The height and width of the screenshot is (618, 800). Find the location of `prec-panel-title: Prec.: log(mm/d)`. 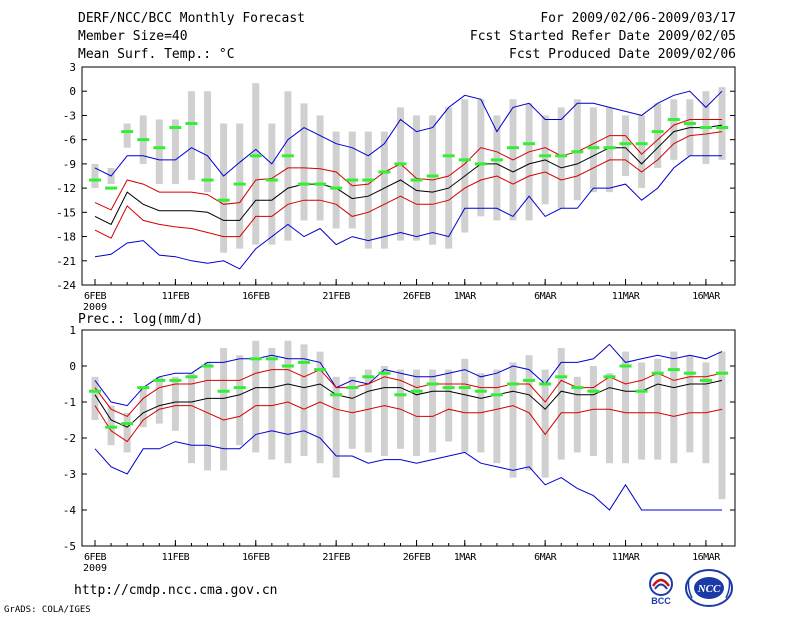

prec-panel-title: Prec.: log(mm/d) is located at coordinates (140, 319).